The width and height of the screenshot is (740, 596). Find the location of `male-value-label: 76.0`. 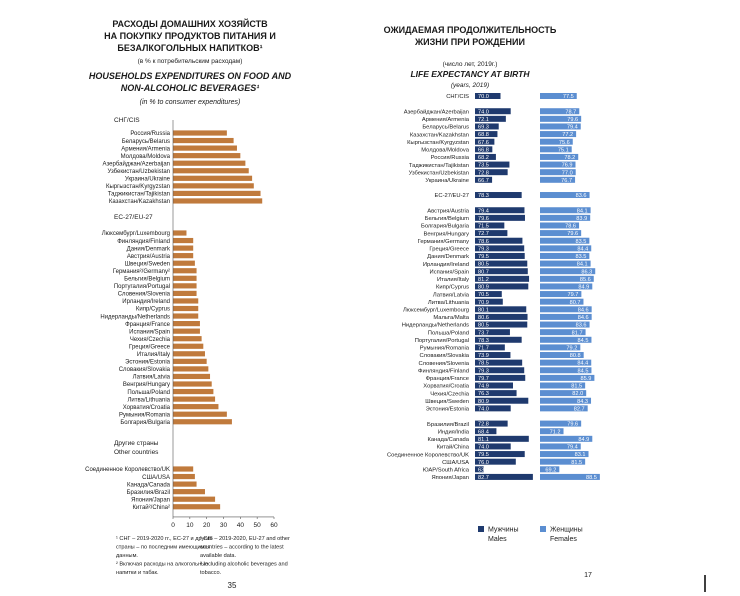

male-value-label: 76.0 is located at coordinates (483, 463).